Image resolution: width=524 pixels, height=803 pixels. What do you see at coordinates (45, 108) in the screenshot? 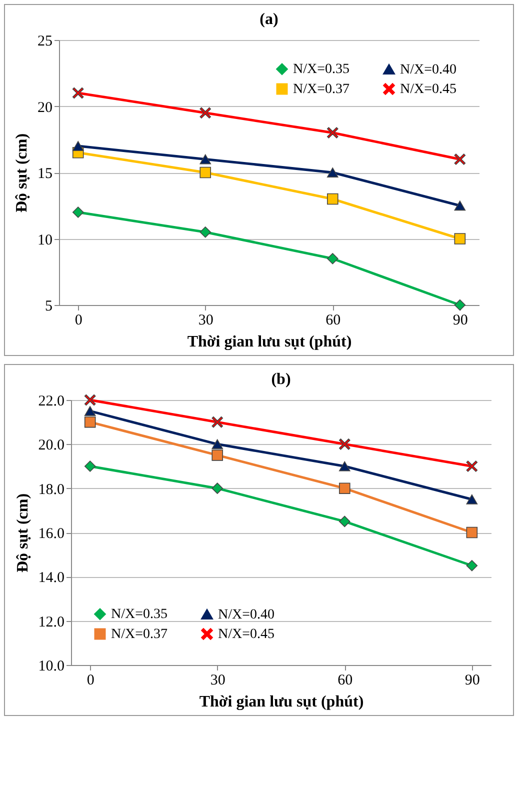
I see `y-tick-label: 20` at bounding box center [45, 108].